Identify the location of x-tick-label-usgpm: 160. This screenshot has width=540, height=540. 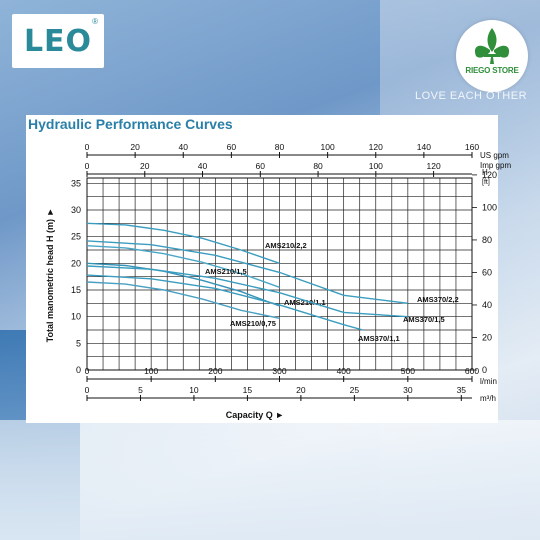
(472, 147).